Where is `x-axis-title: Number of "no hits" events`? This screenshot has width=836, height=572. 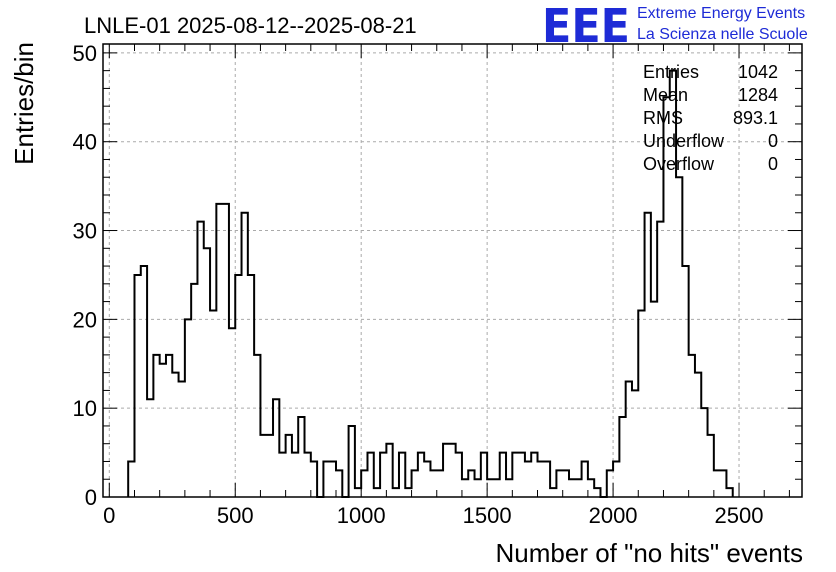
x-axis-title: Number of "no hits" events is located at coordinates (650, 553).